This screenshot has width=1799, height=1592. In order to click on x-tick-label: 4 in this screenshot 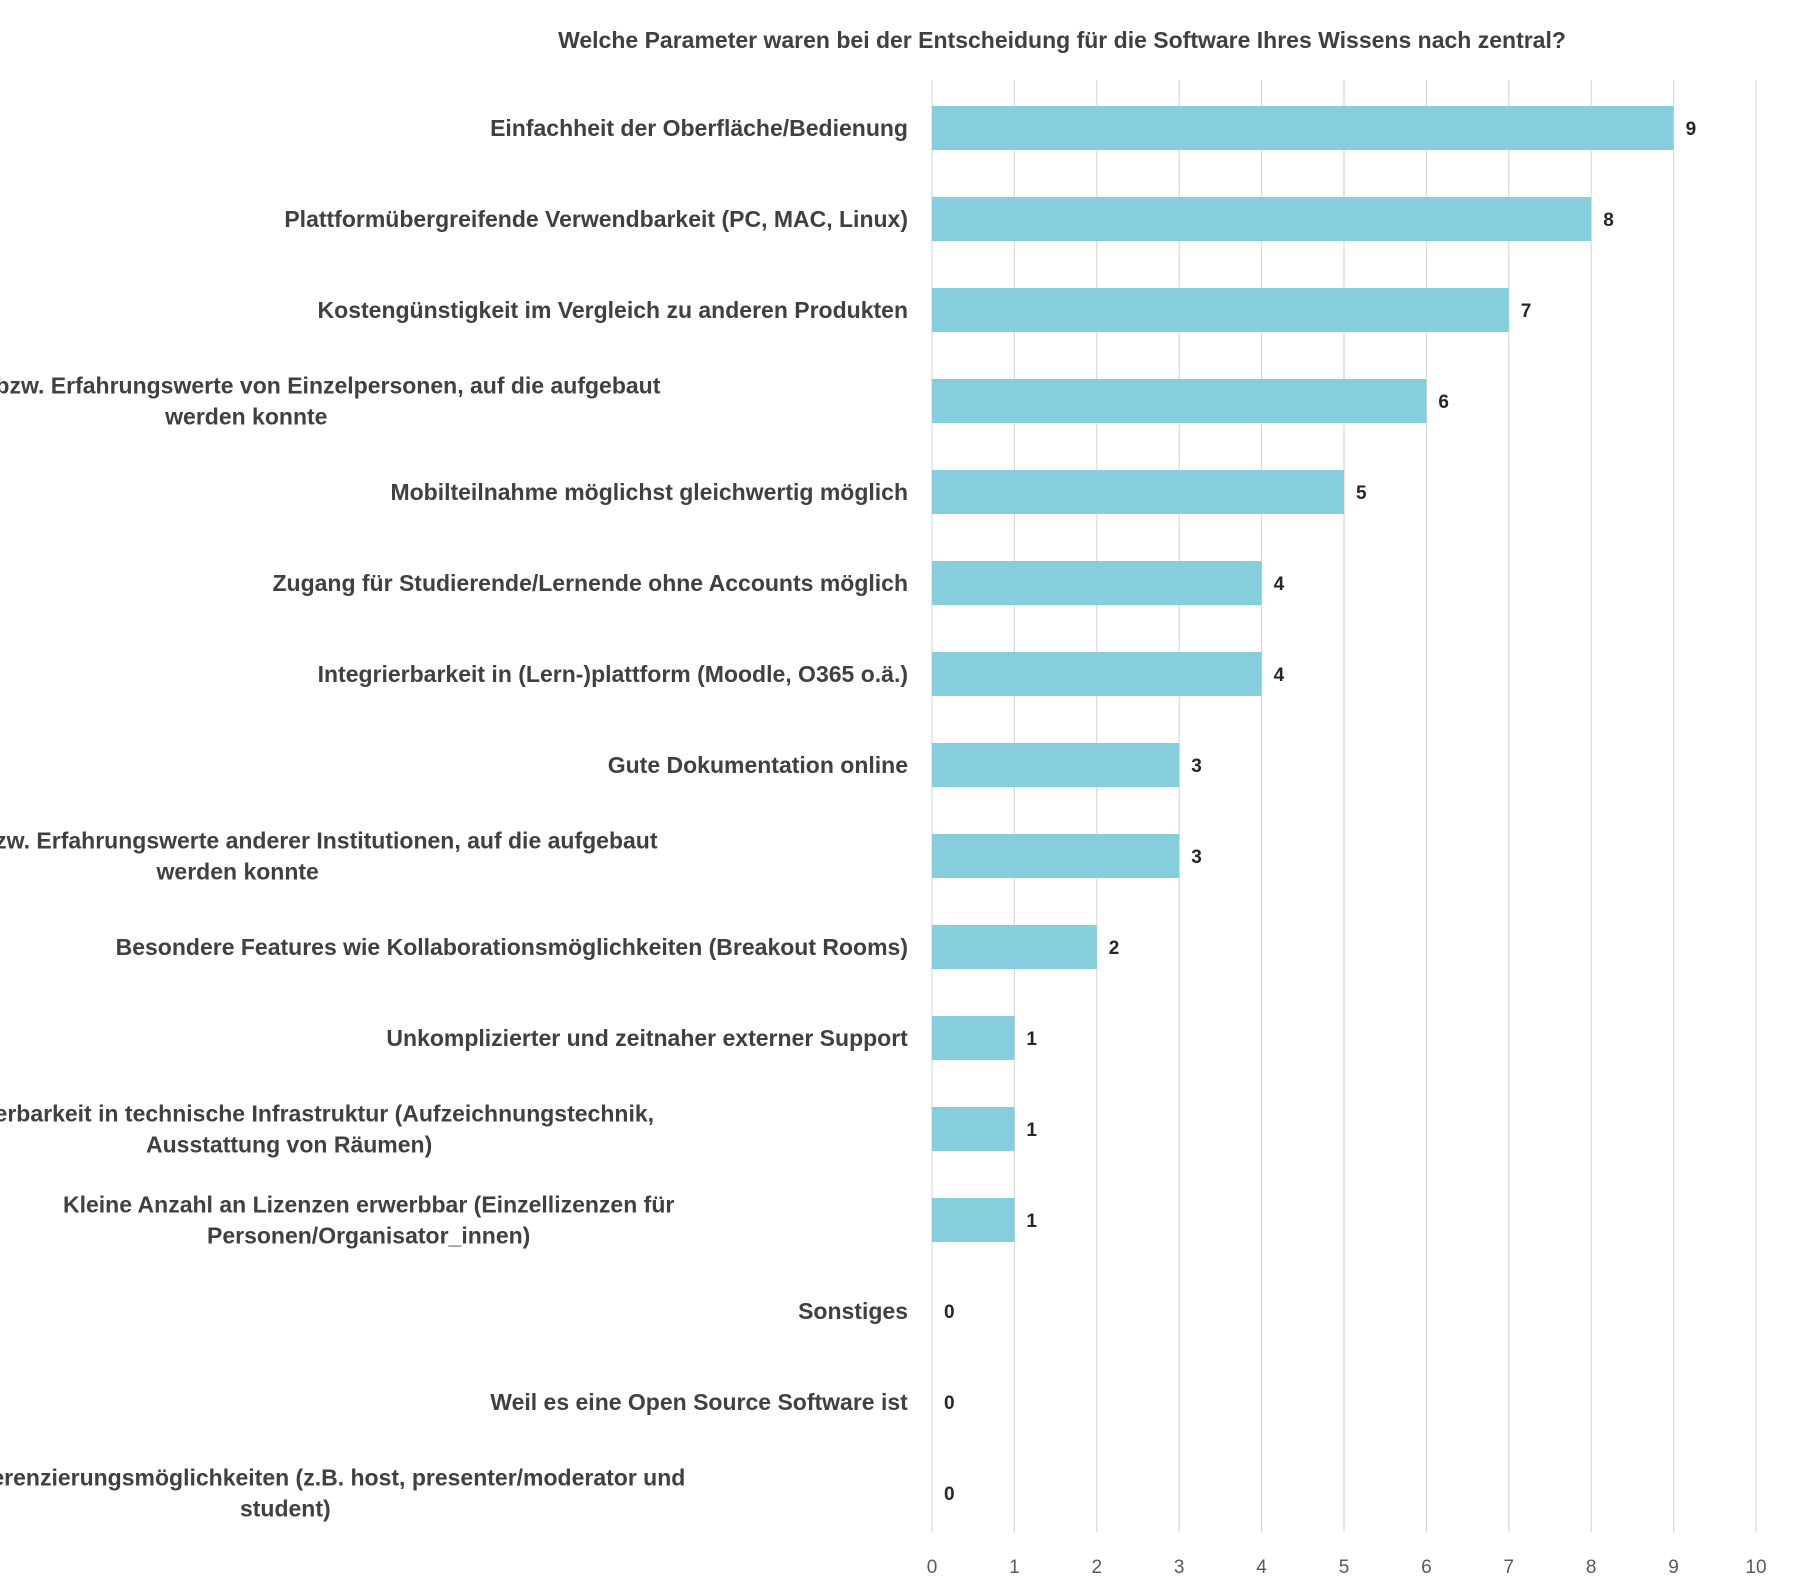, I will do `click(1261, 1567)`.